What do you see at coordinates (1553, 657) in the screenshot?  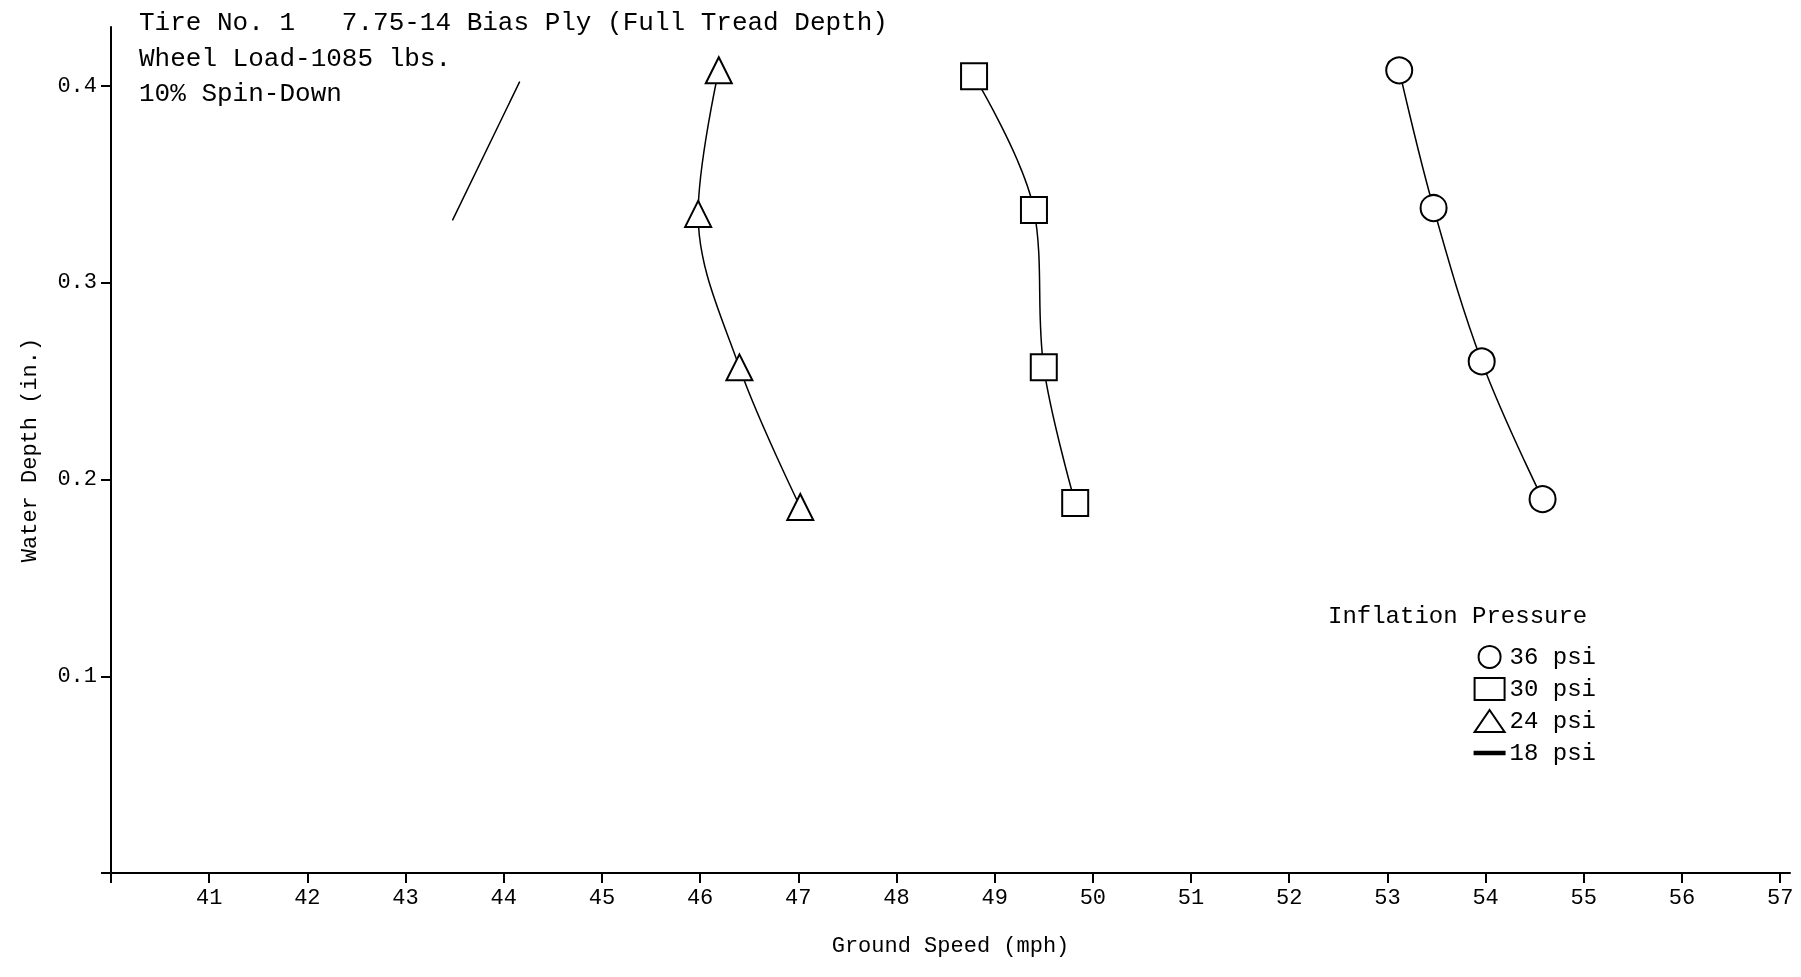 I see `legend-label: 36 psi` at bounding box center [1553, 657].